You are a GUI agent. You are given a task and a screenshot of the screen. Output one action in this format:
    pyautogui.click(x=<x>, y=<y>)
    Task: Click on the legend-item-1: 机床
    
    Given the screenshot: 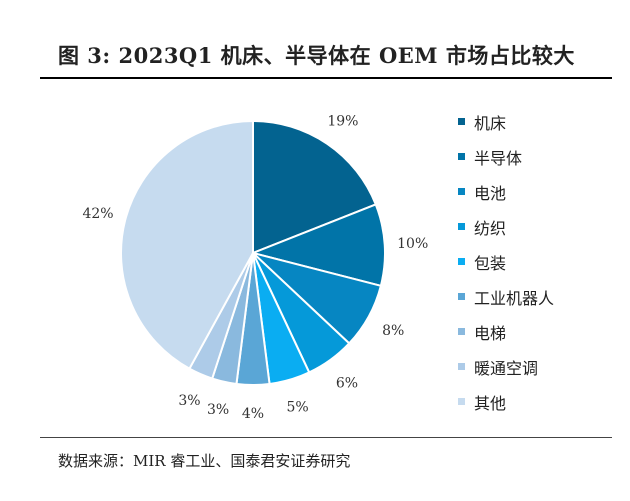 What is the action you would take?
    pyautogui.click(x=506, y=121)
    